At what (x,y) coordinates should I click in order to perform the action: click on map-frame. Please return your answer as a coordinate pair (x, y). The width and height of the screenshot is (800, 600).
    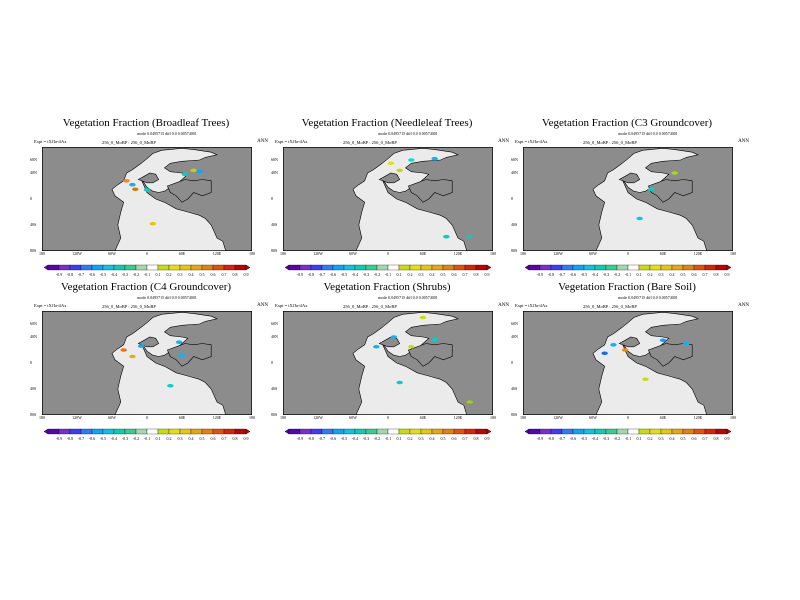
    Looking at the image, I should click on (628, 363).